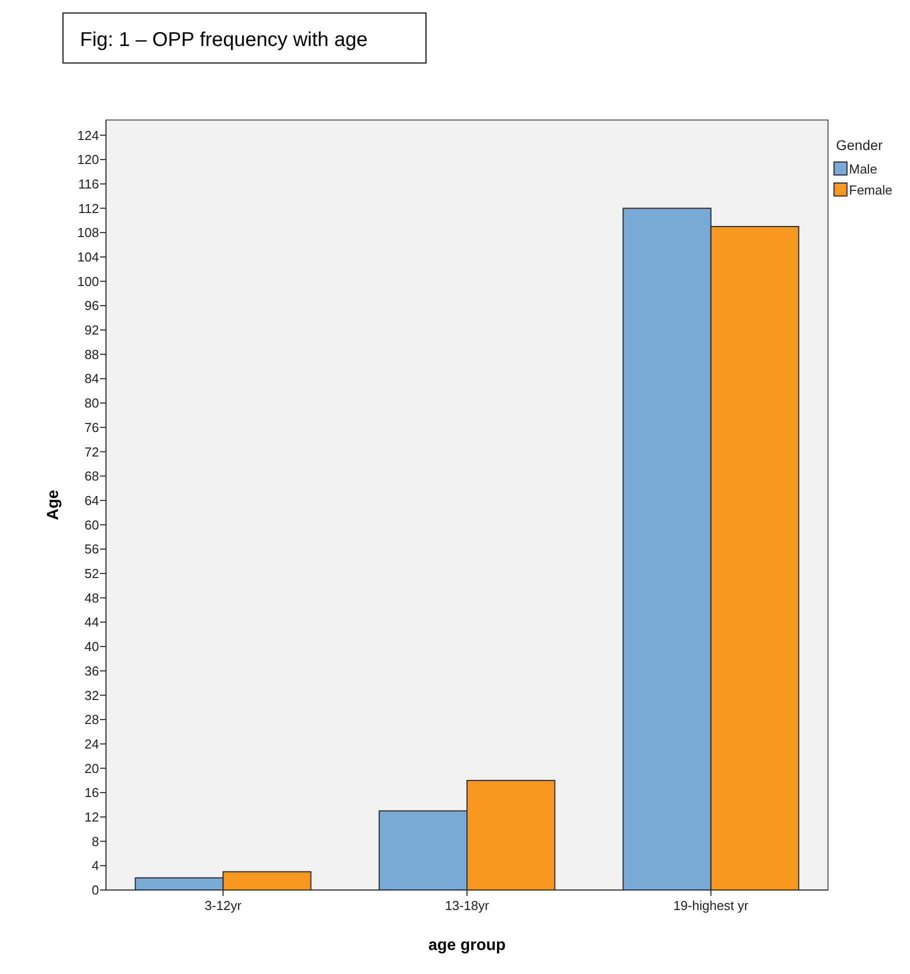 This screenshot has width=910, height=974. Describe the element at coordinates (91, 744) in the screenshot. I see `y-tick-label: 24` at that location.